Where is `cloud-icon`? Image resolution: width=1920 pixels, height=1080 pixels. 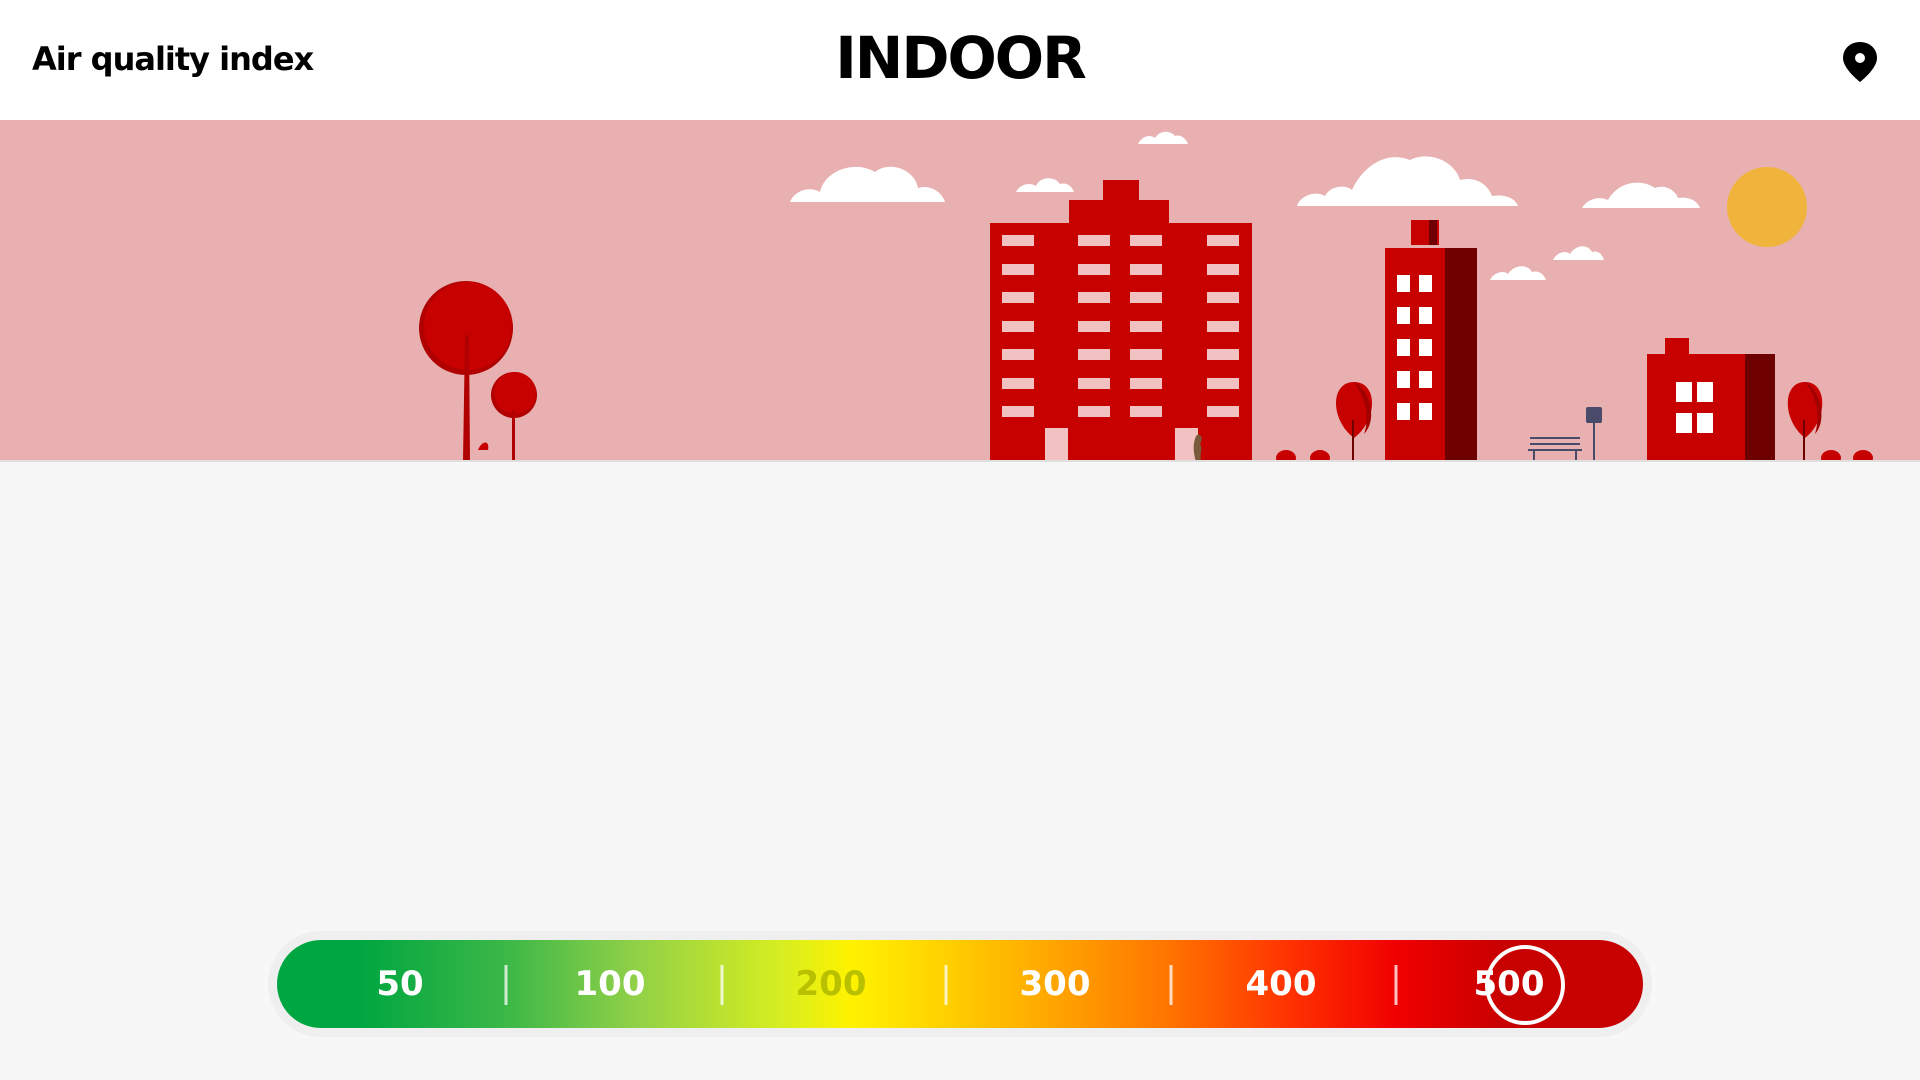
cloud-icon is located at coordinates (1245, 205).